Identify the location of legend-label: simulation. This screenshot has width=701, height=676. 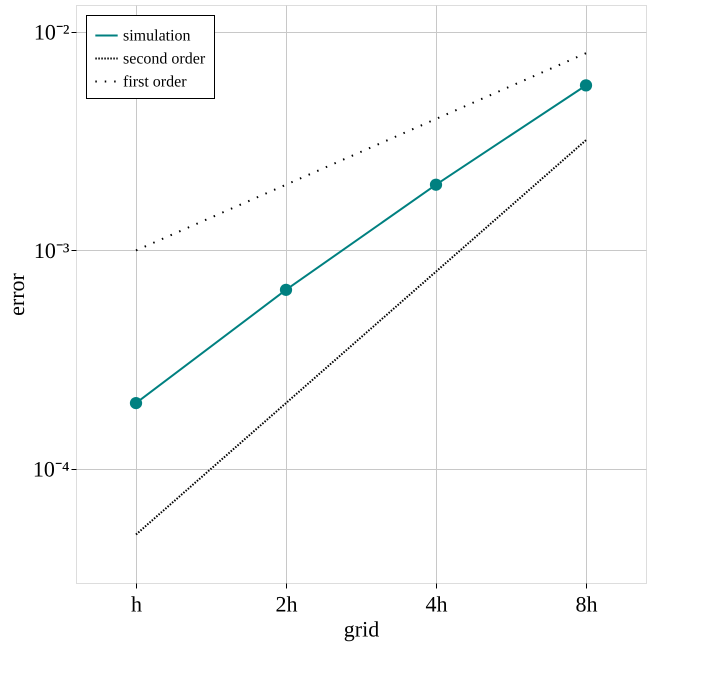
(157, 36).